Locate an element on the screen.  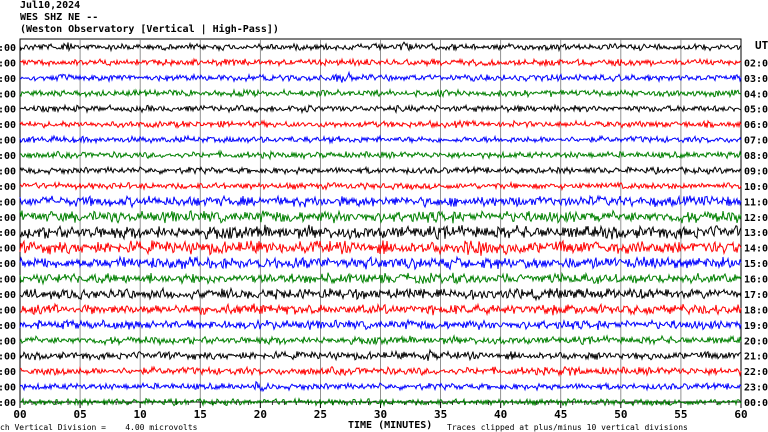
row-time-label: 06:0 is located at coordinates (756, 125).